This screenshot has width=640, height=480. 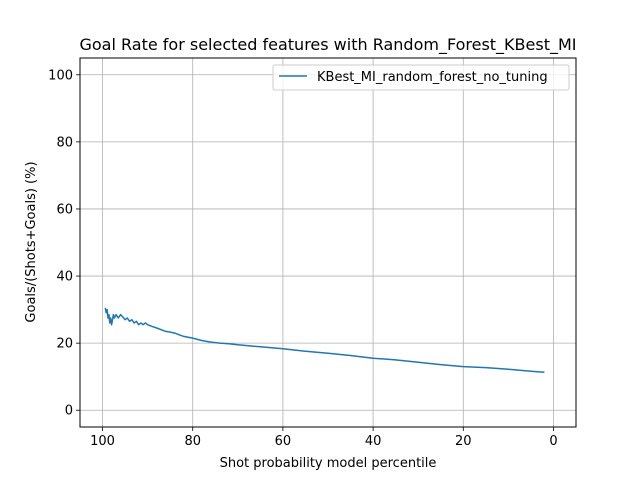 I want to click on series-layer, so click(x=324, y=340).